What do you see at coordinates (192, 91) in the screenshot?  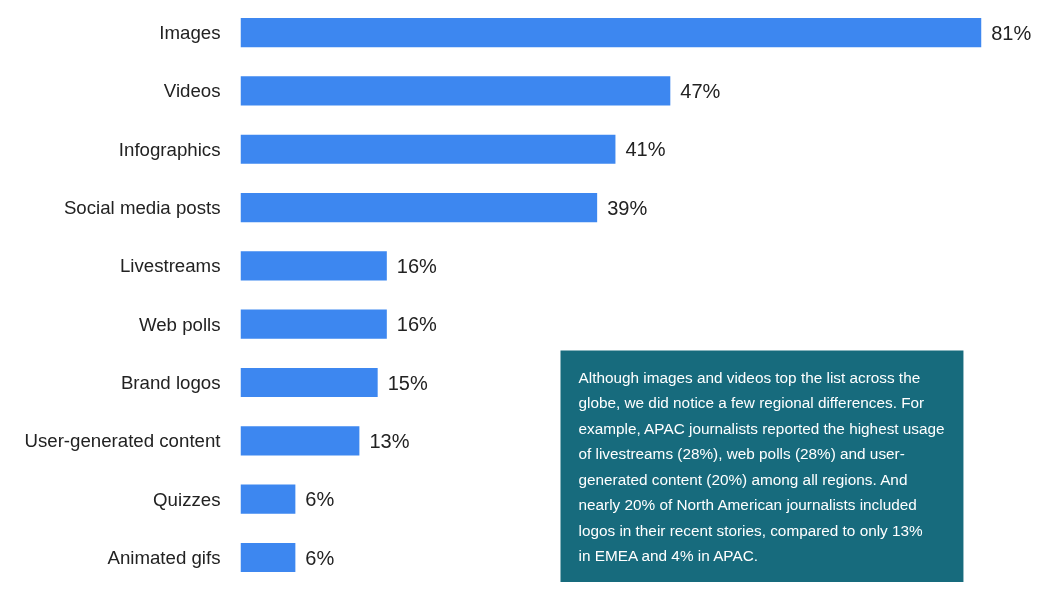 I see `y-tick-label: Videos` at bounding box center [192, 91].